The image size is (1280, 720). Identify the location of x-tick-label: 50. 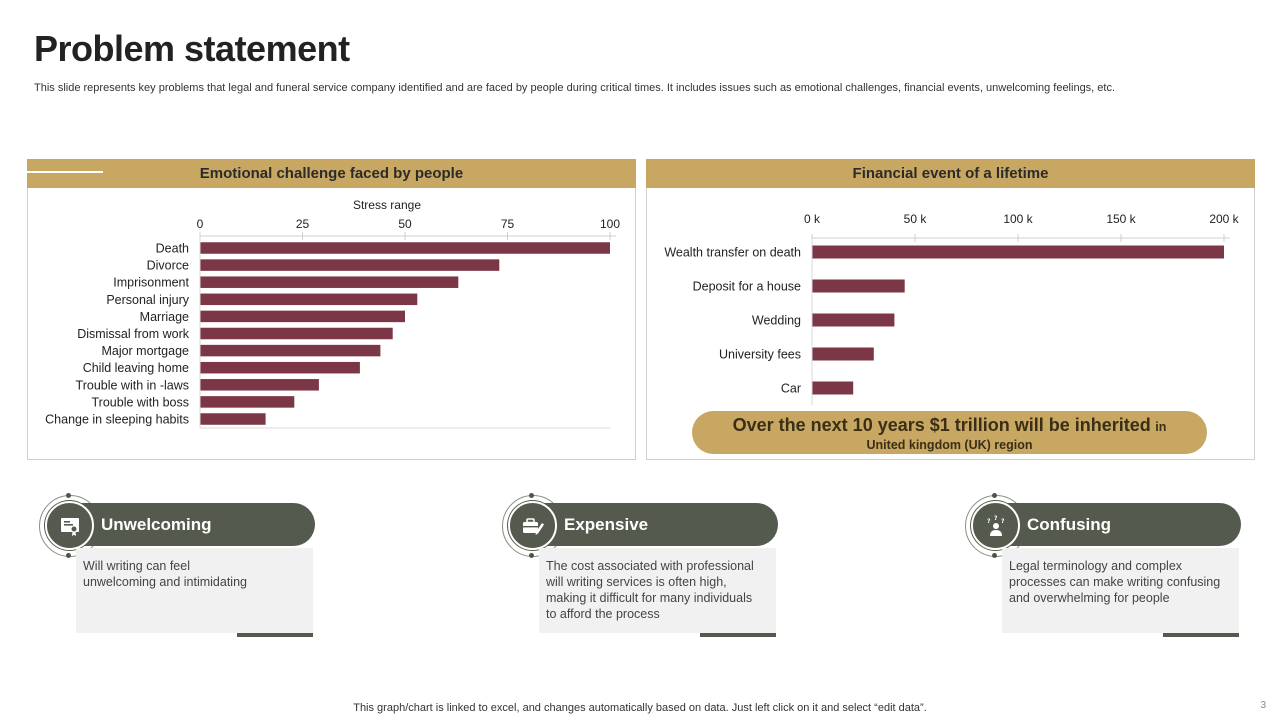
(405, 224).